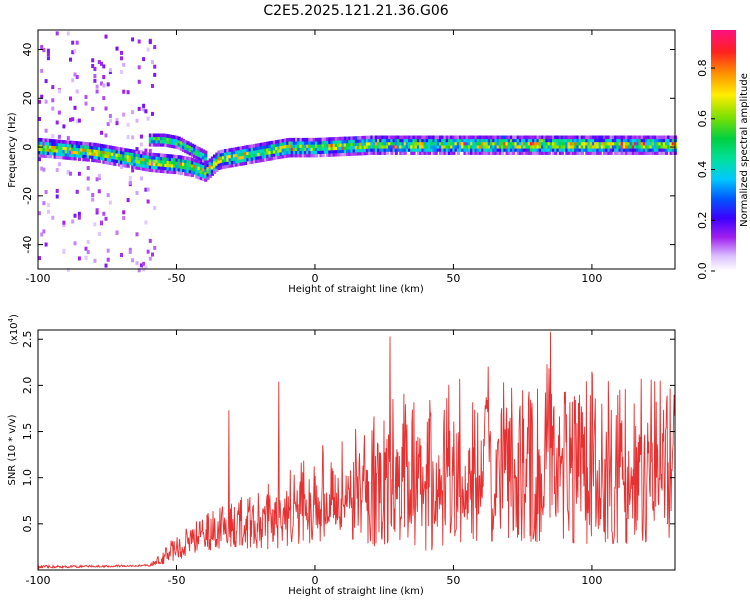 The height and width of the screenshot is (600, 750). I want to click on colorbar-tick-label: 0.0, so click(702, 271).